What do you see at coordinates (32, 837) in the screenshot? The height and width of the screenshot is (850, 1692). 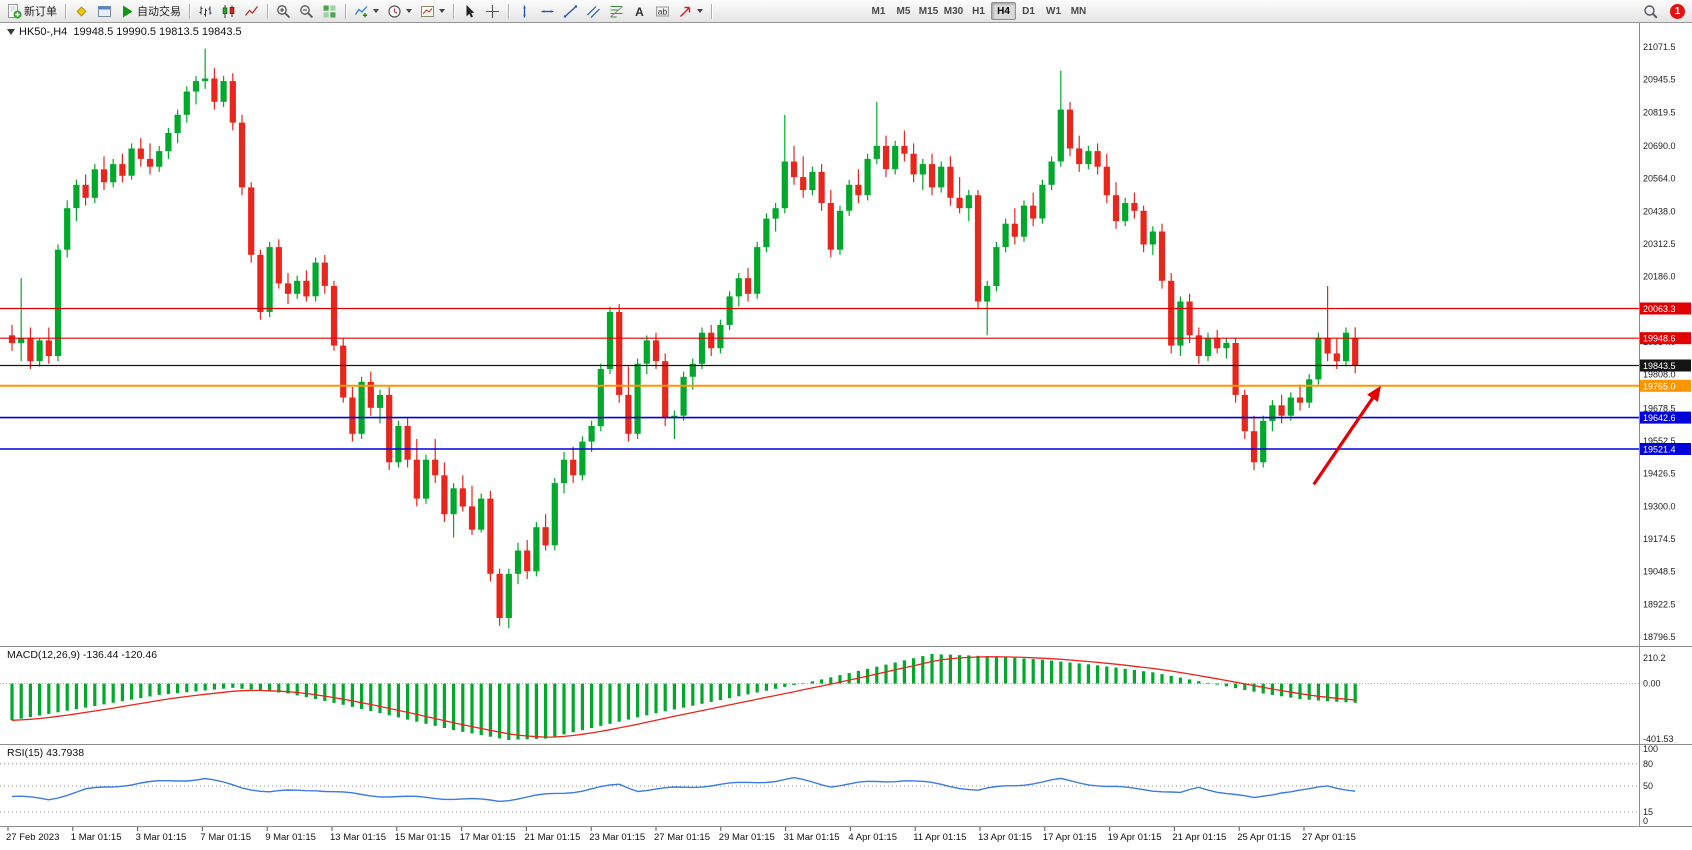 I see `svg-text: 27 Feb 2023` at bounding box center [32, 837].